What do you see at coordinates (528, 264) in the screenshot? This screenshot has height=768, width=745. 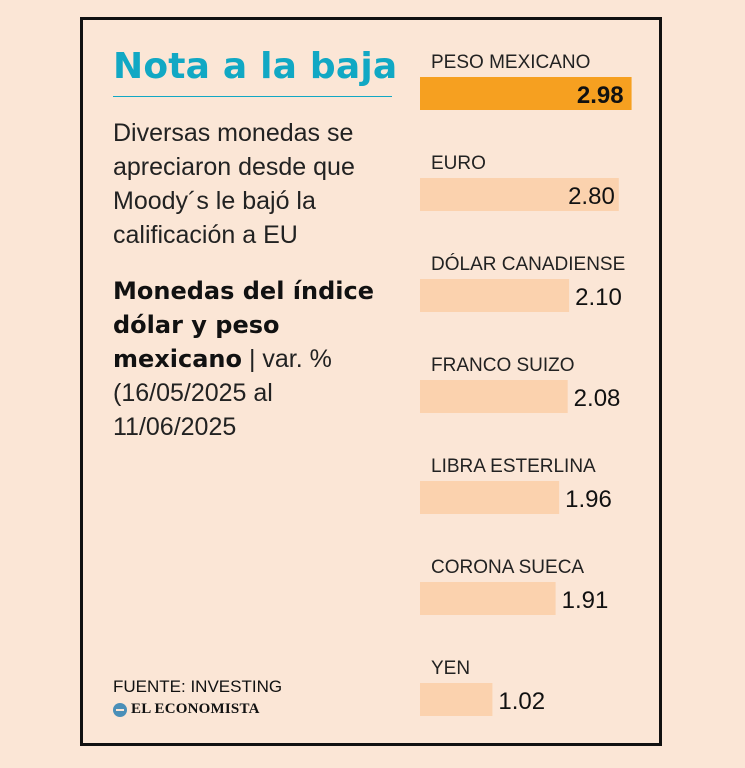 I see `category-label: DÓLAR CANADIENSE` at bounding box center [528, 264].